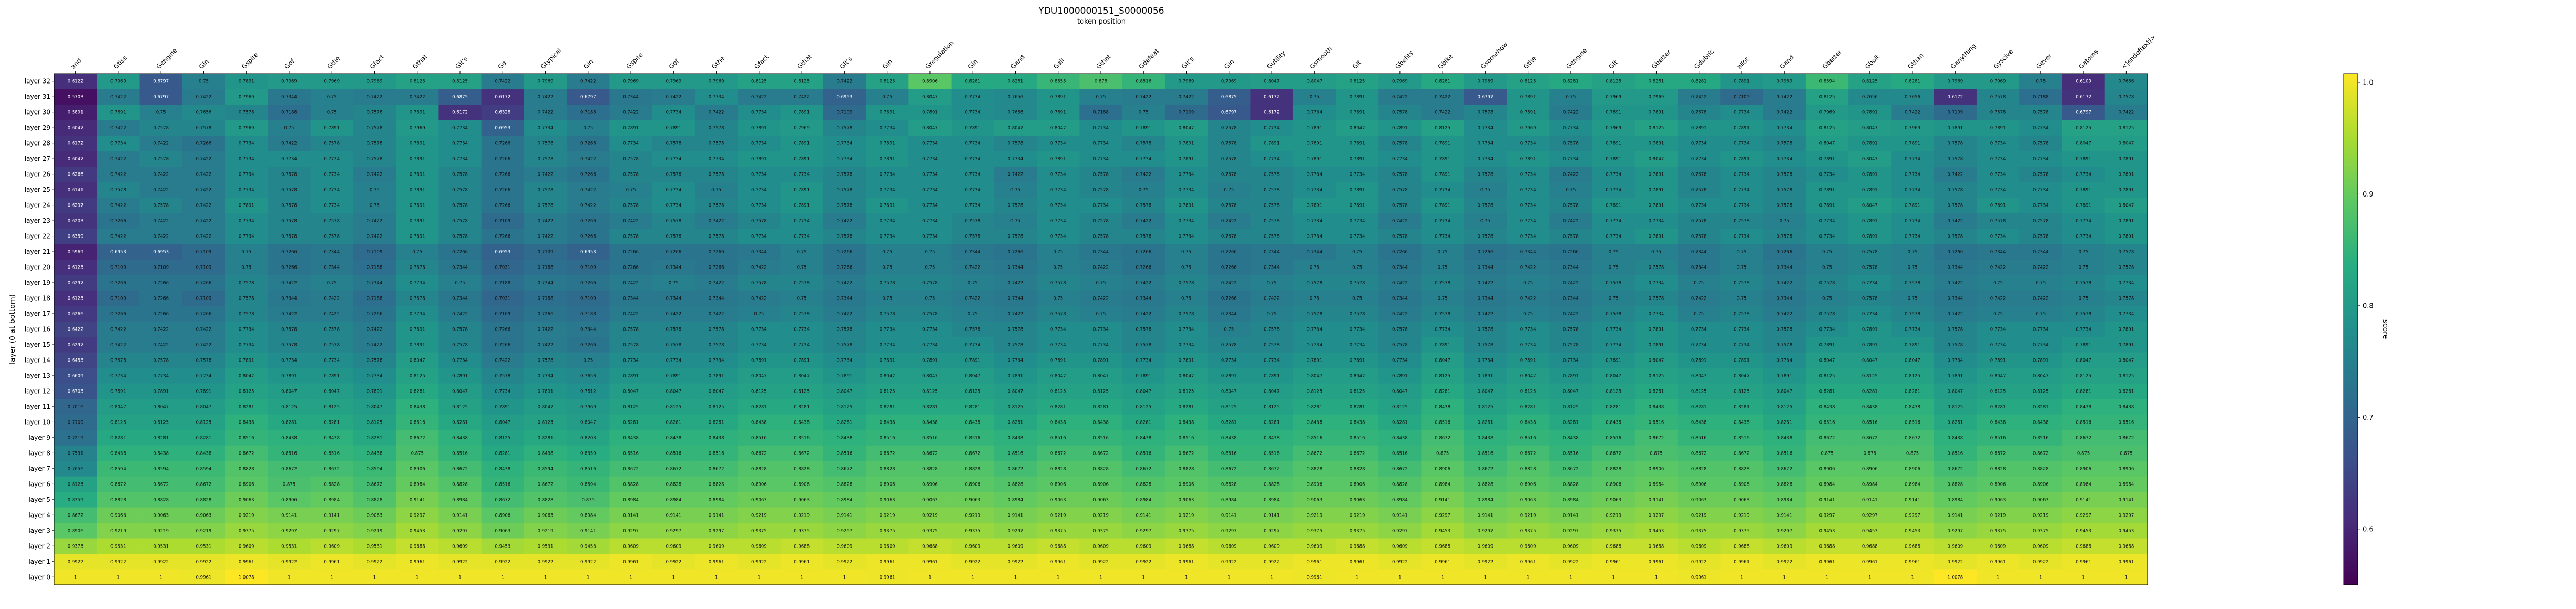  Describe the element at coordinates (1314, 546) in the screenshot. I see `cell-value-label: 0.9609` at that location.